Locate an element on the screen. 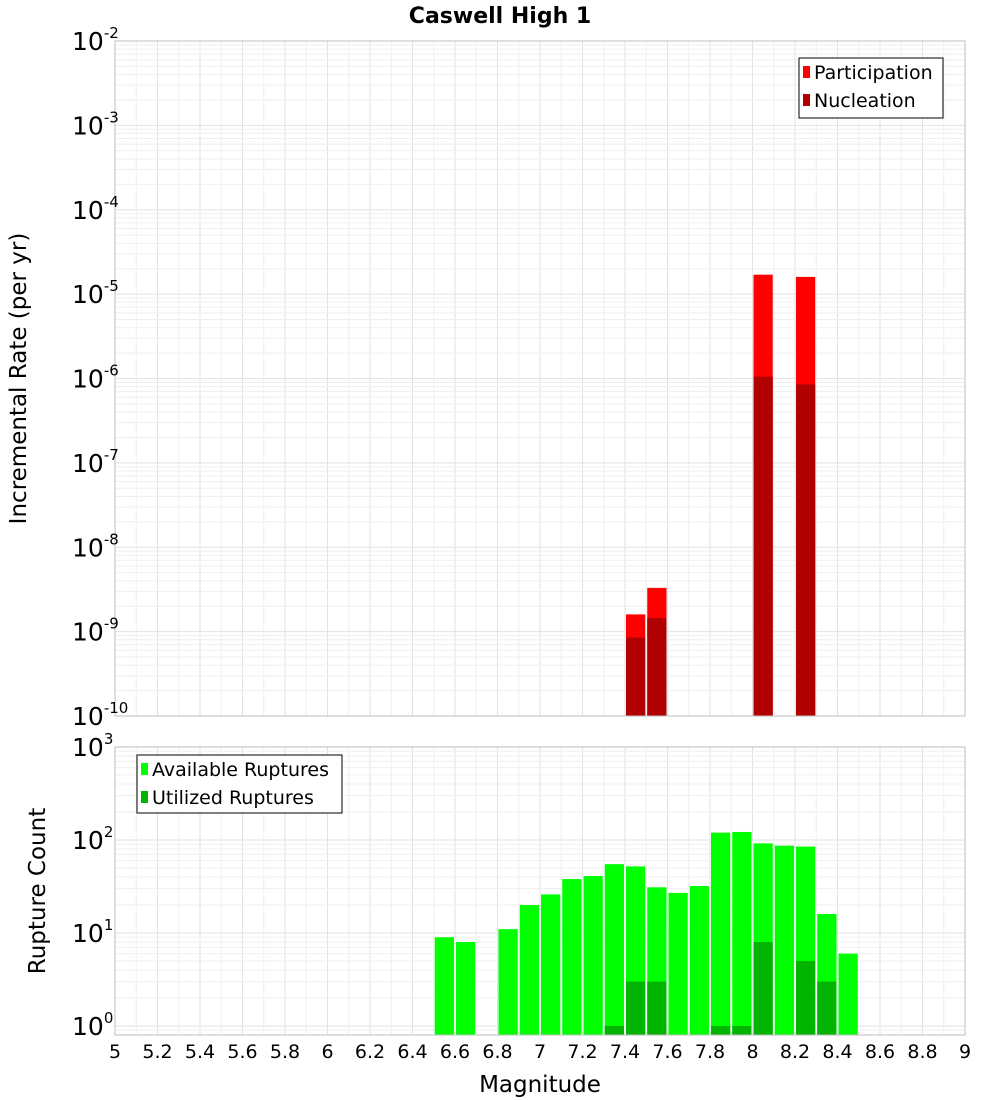 Image resolution: width=1000 pixels, height=1100 pixels. x-tick-label: 7.4 is located at coordinates (625, 1052).